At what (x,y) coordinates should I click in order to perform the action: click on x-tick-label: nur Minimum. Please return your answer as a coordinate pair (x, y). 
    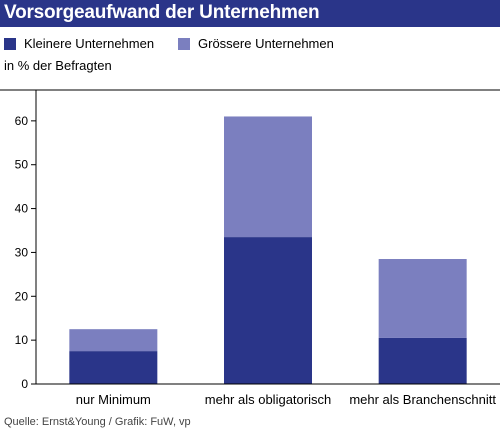
    Looking at the image, I should click on (113, 399).